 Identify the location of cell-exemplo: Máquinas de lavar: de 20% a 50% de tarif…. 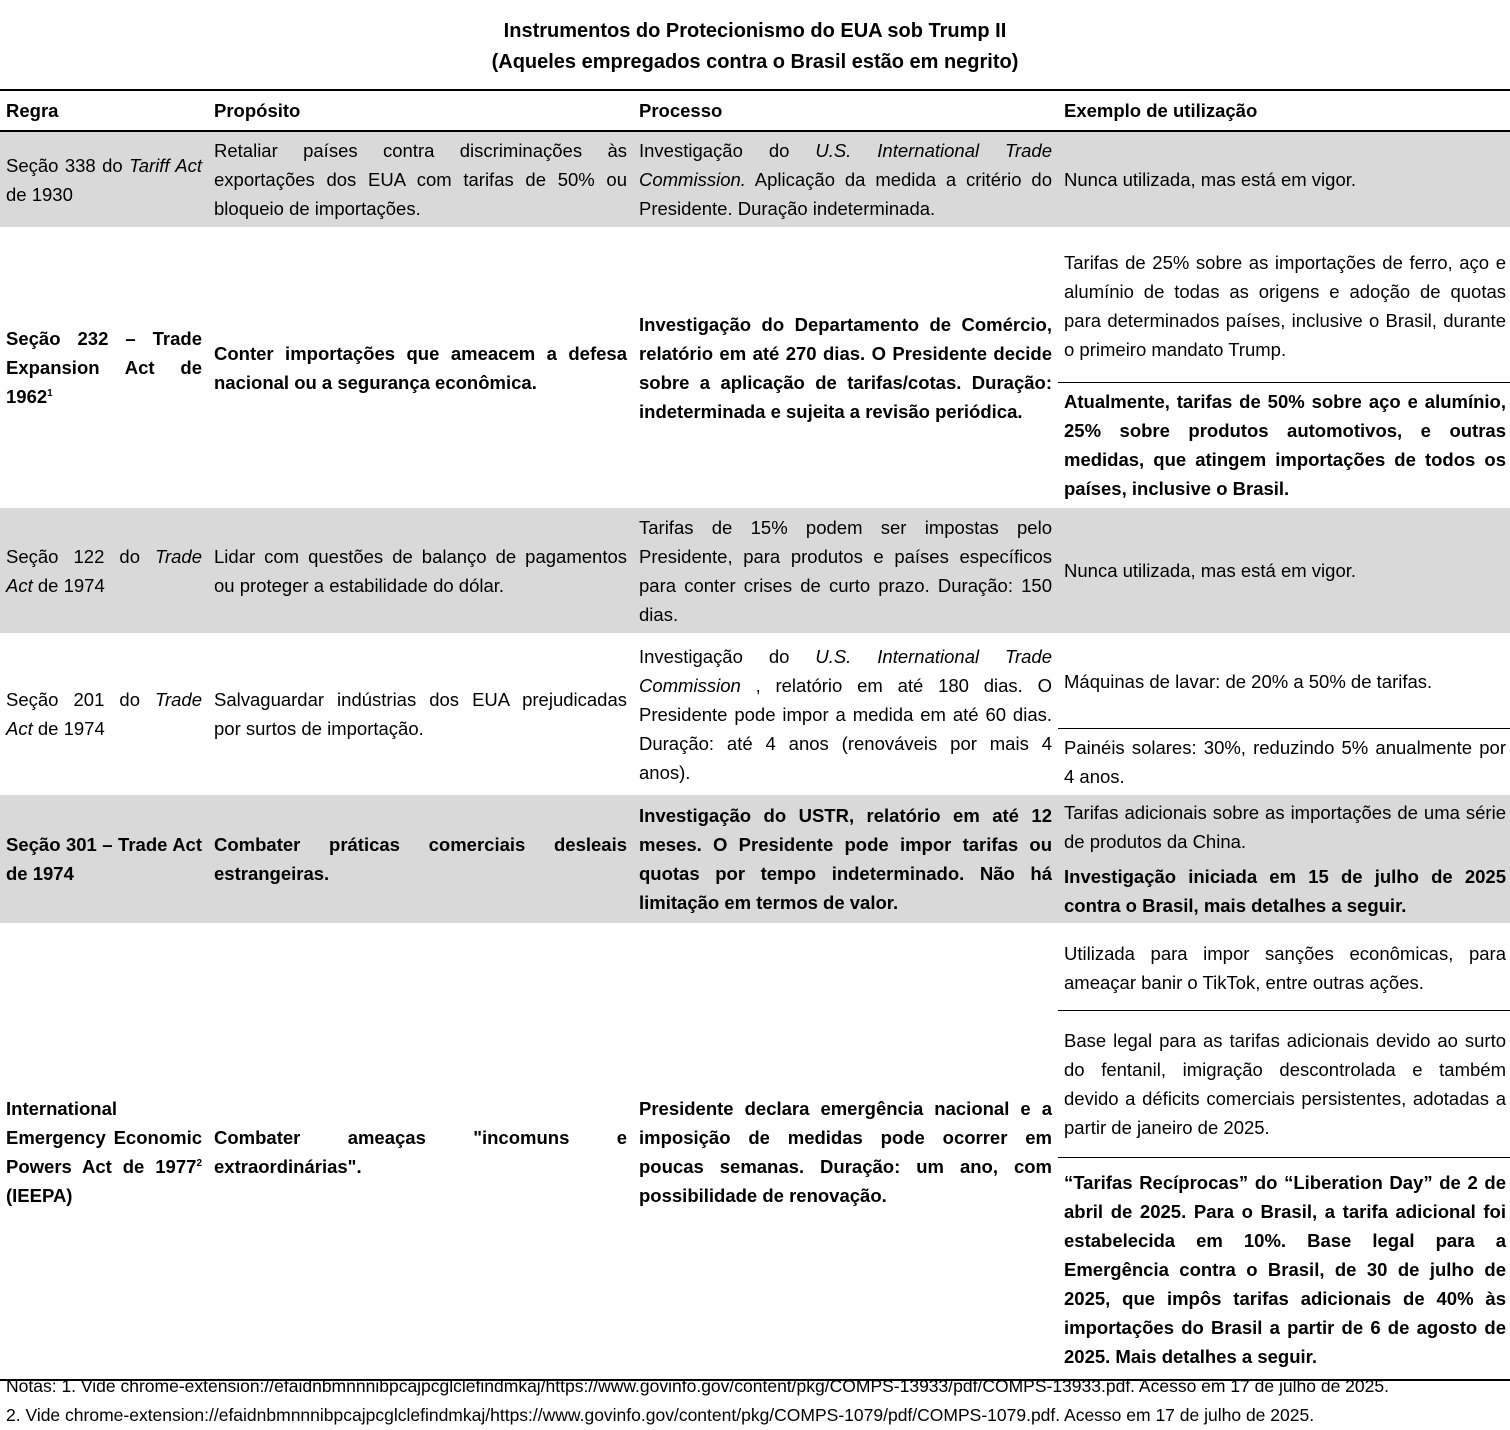
(1284, 714).